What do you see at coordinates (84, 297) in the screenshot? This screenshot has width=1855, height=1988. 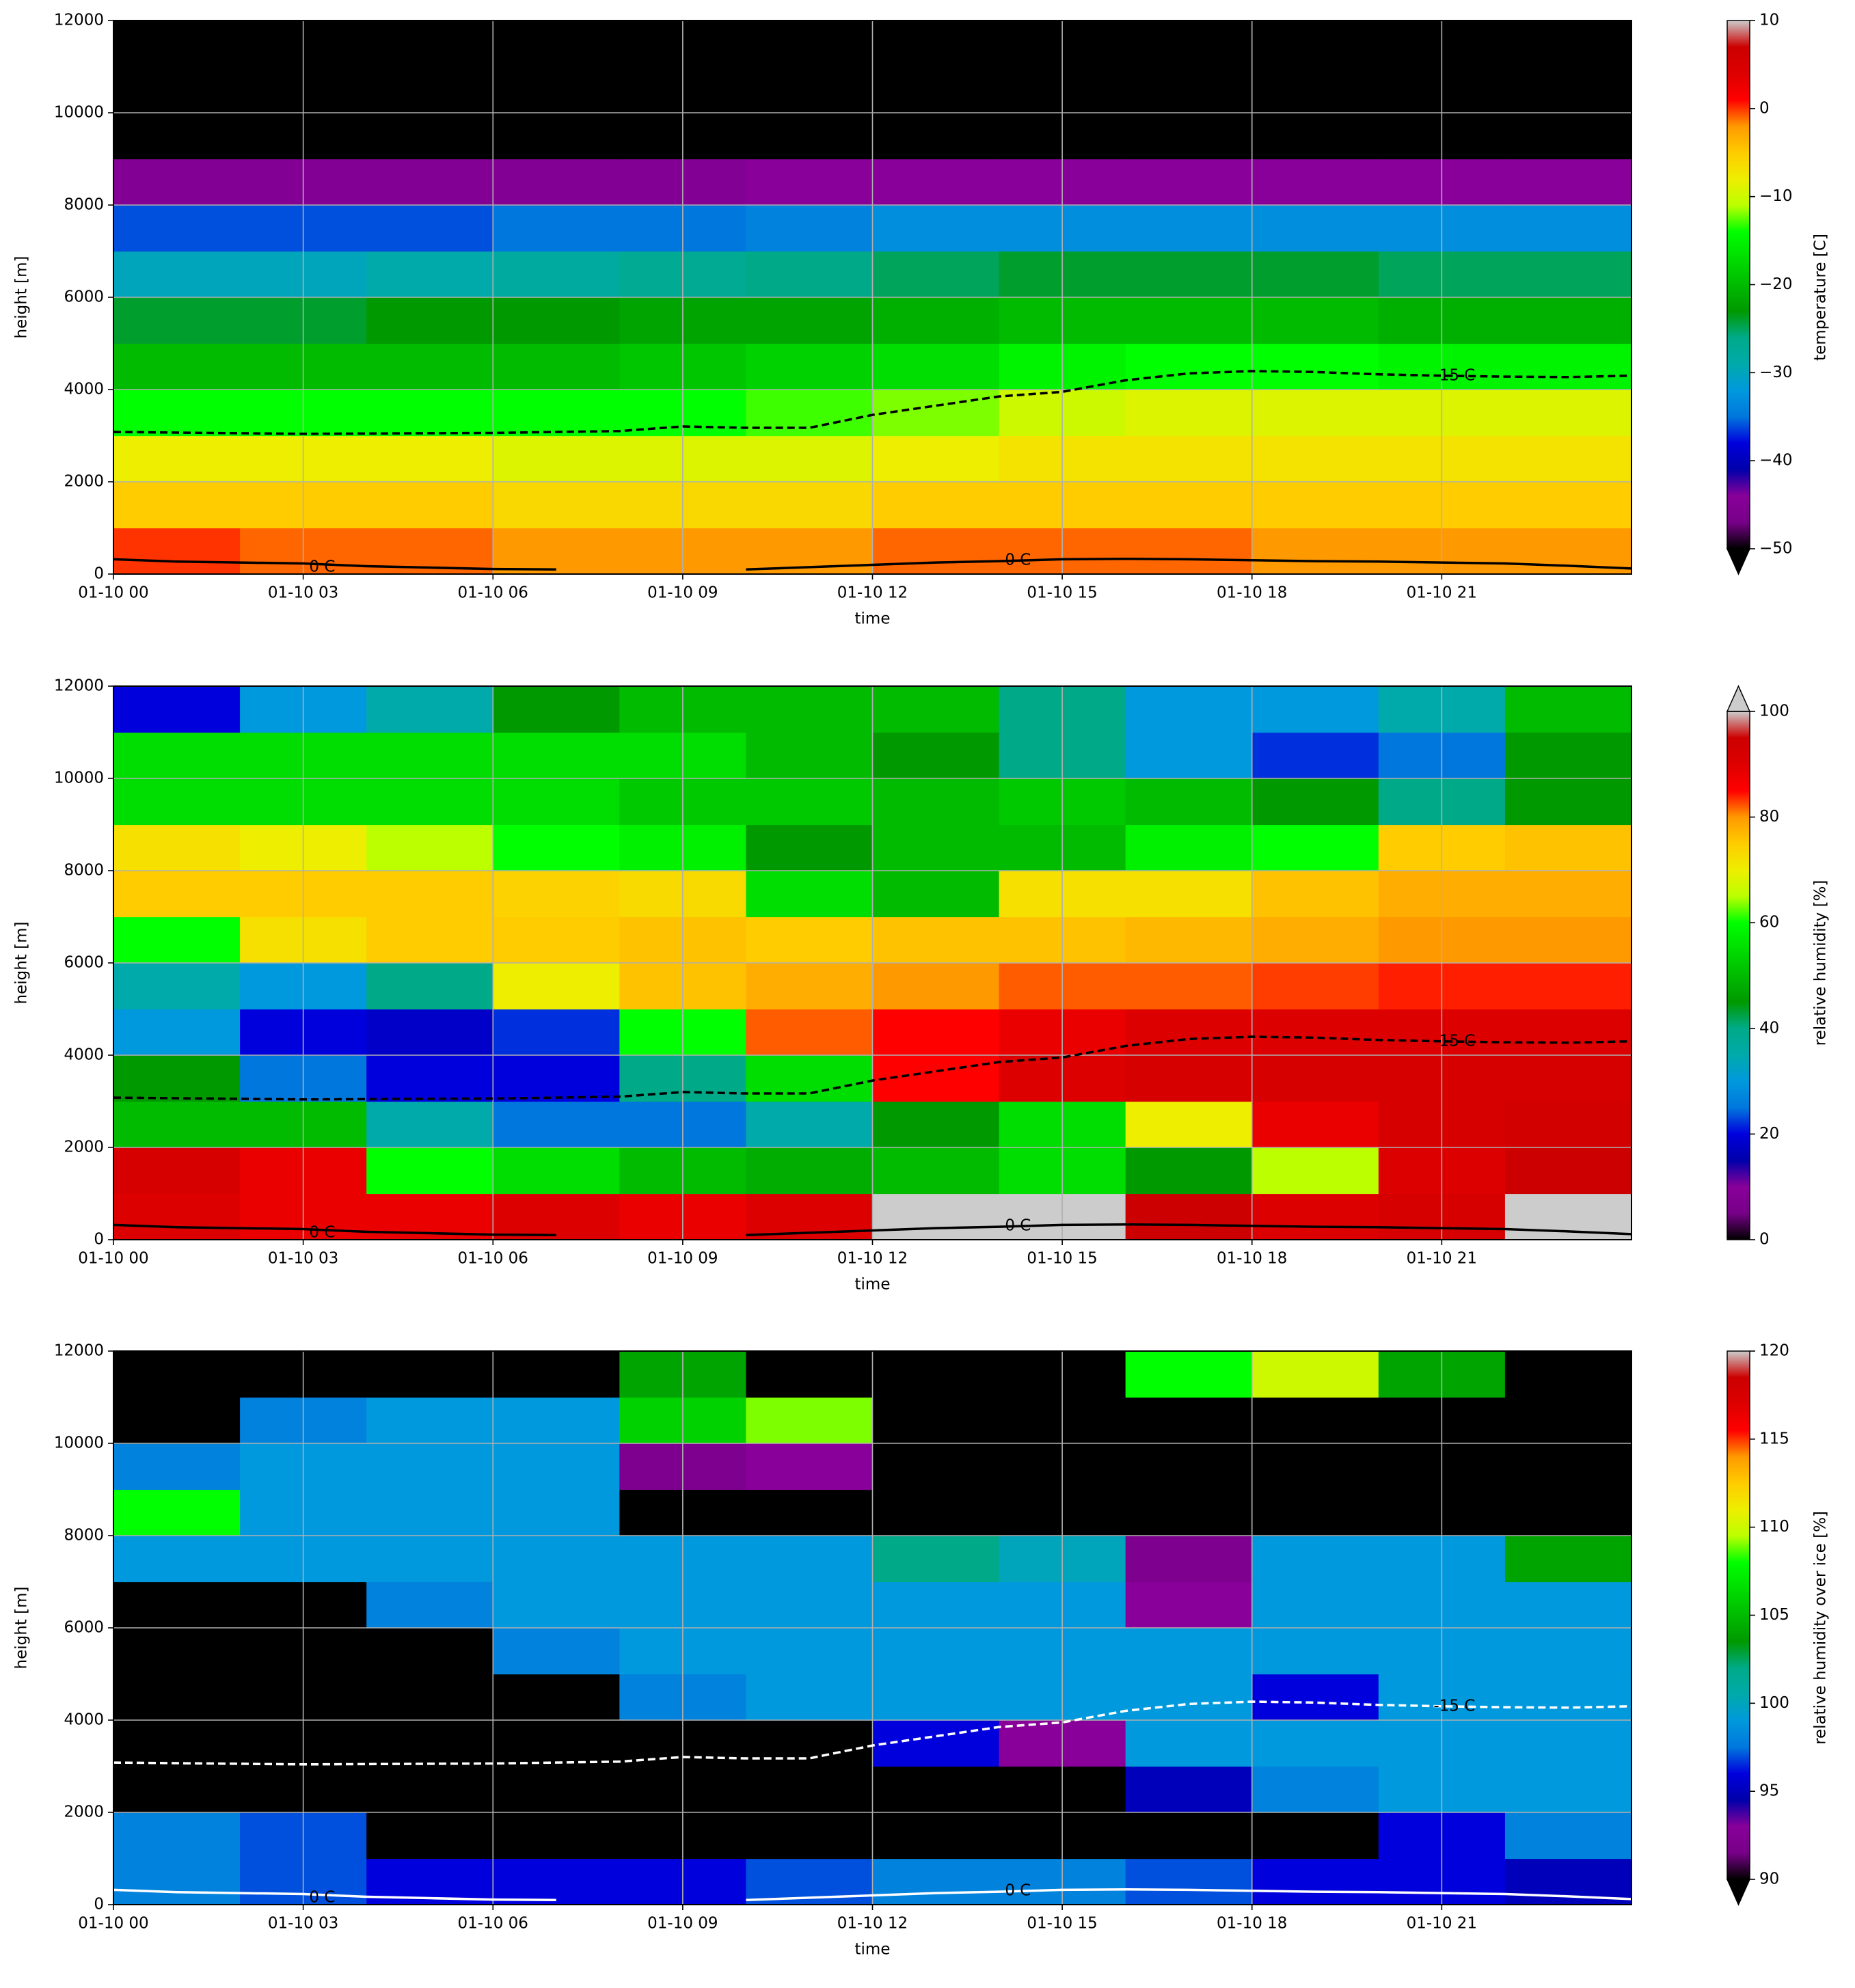 I see `y-tick-label: 6000` at bounding box center [84, 297].